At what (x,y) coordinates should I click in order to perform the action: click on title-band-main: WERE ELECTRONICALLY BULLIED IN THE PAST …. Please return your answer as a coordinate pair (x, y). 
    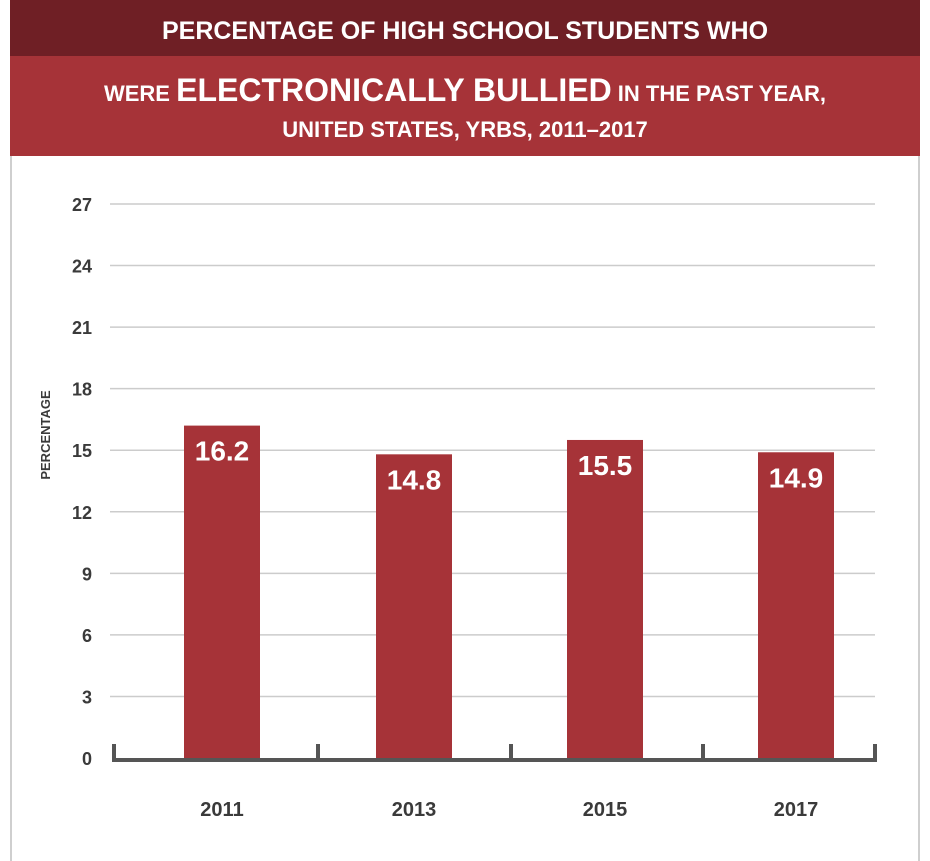
    Looking at the image, I should click on (465, 106).